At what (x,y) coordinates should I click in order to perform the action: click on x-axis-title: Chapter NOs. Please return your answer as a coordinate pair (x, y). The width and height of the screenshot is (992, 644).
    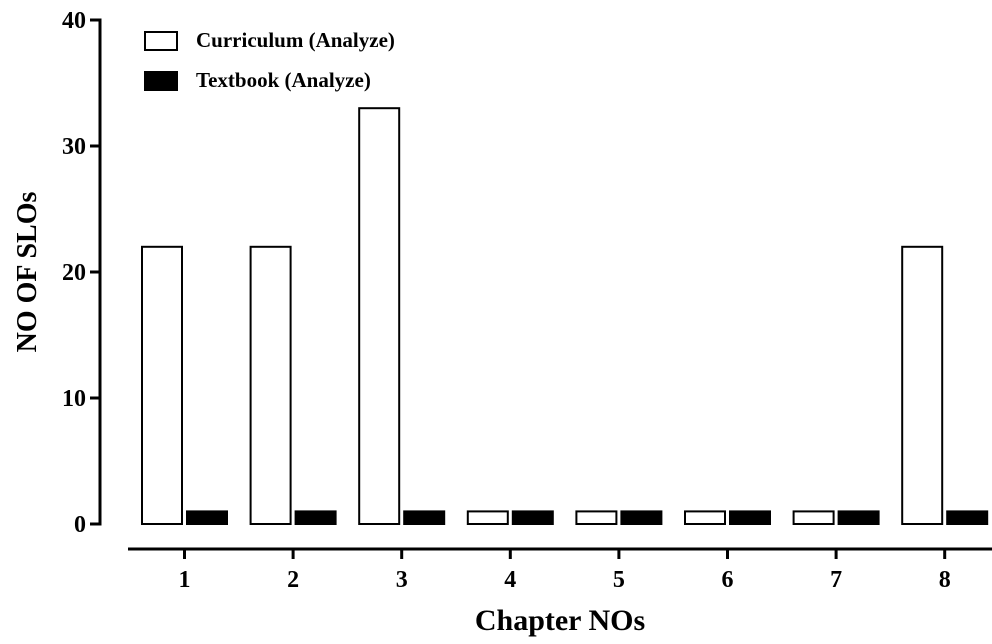
    Looking at the image, I should click on (560, 620).